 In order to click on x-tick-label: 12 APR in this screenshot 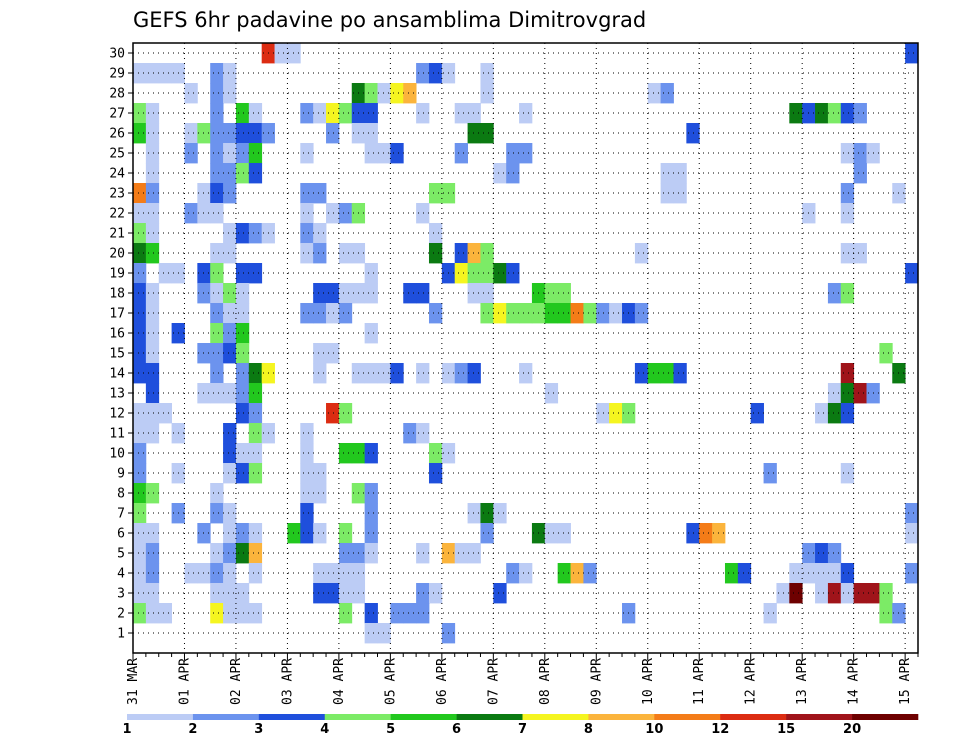, I will do `click(751, 681)`.